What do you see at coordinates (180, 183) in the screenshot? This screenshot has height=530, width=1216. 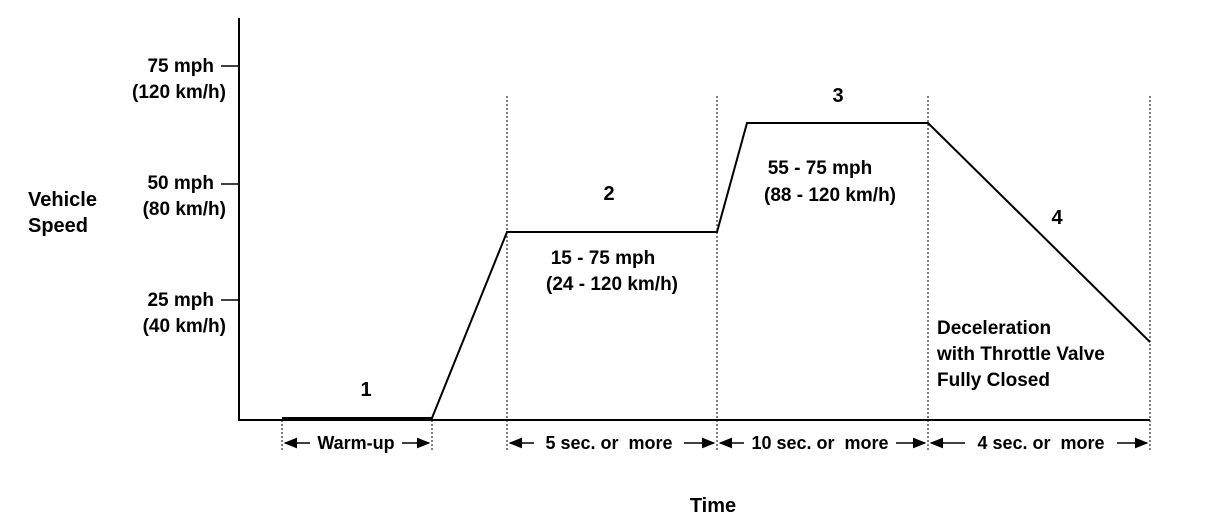 I see `y-tick-50-mph: 50 mph` at bounding box center [180, 183].